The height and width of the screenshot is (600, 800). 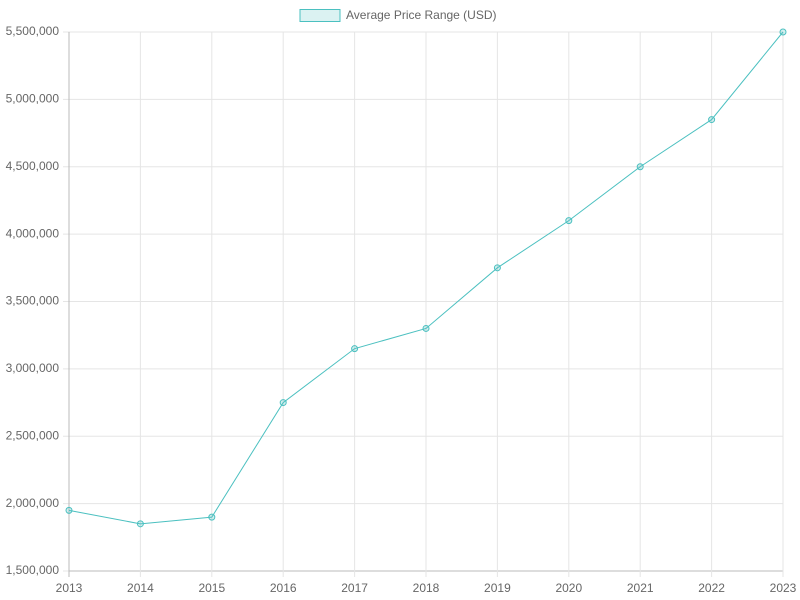 I want to click on x-tick-label: 2016, so click(x=283, y=588).